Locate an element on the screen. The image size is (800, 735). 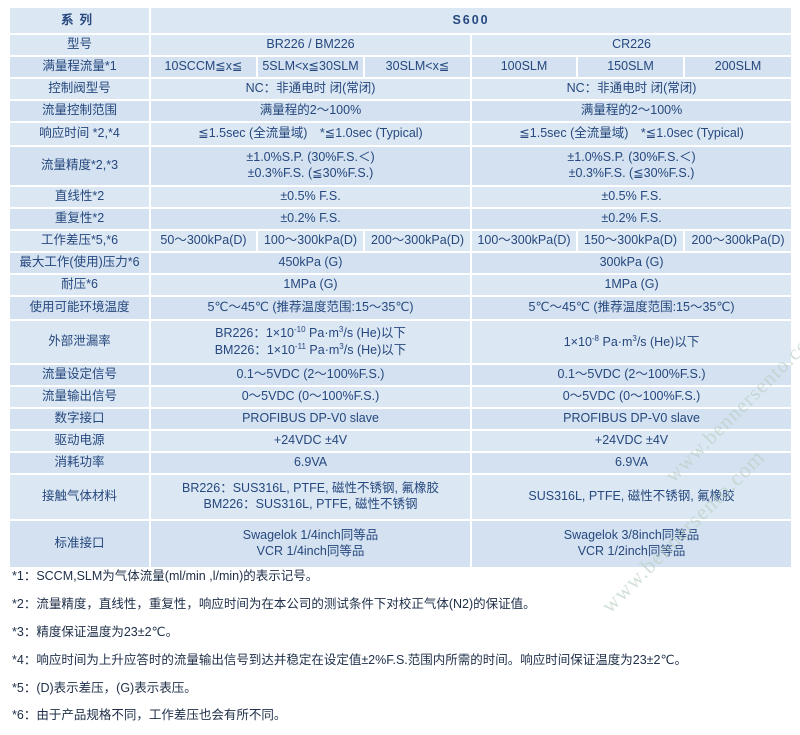
row-label-digital-interface: 数字接口 is located at coordinates (80, 419).